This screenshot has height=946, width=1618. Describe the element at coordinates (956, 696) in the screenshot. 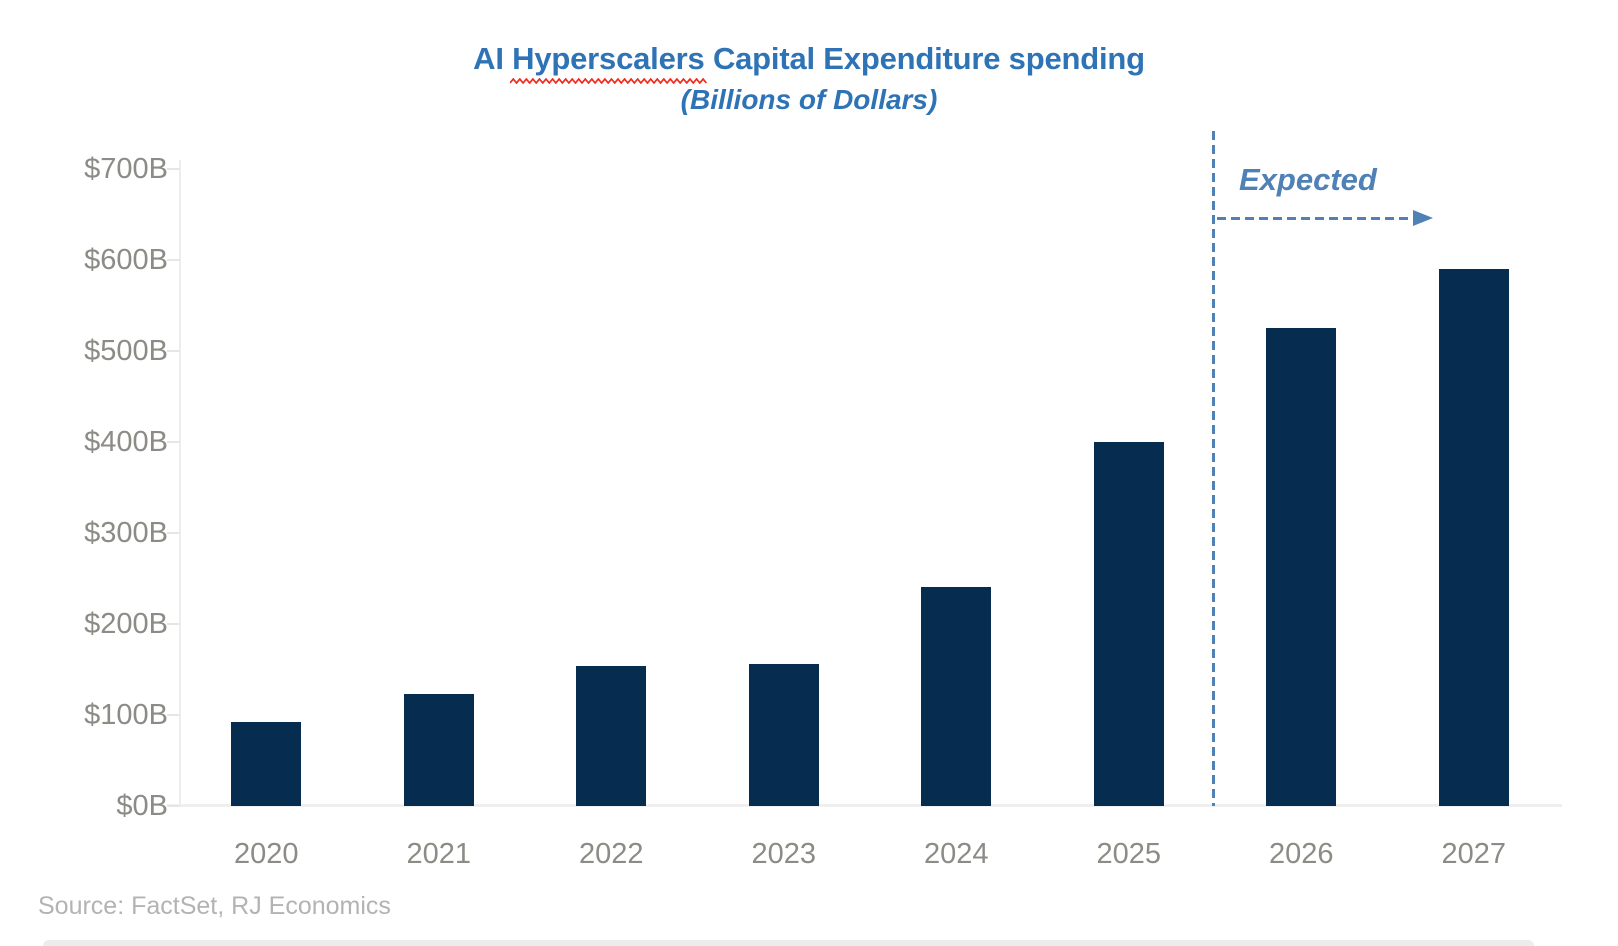

I see `bar-2024` at that location.